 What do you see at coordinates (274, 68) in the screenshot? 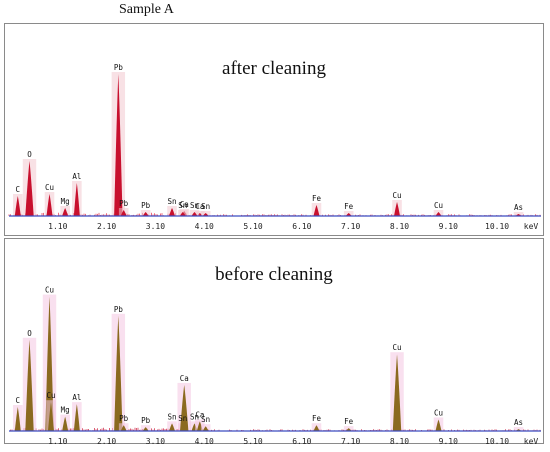
I see `panel-title-after: after cleaning` at bounding box center [274, 68].